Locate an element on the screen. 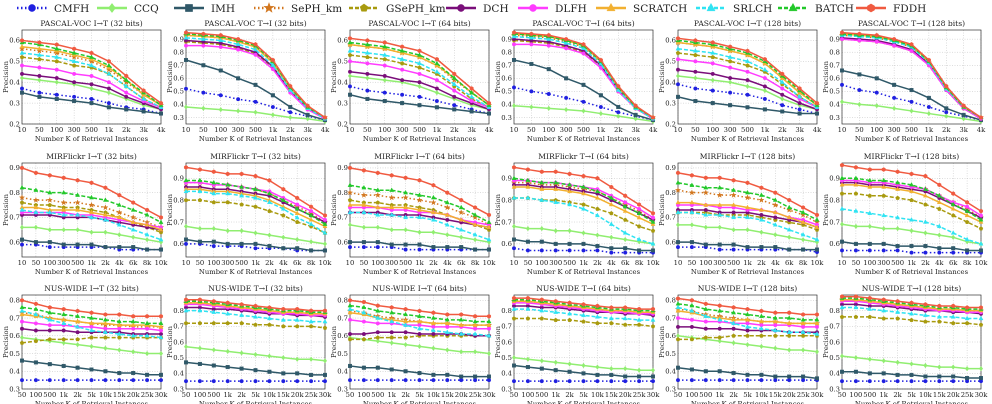 The width and height of the screenshot is (992, 404). x-tick-label: 30k is located at coordinates (818, 395).